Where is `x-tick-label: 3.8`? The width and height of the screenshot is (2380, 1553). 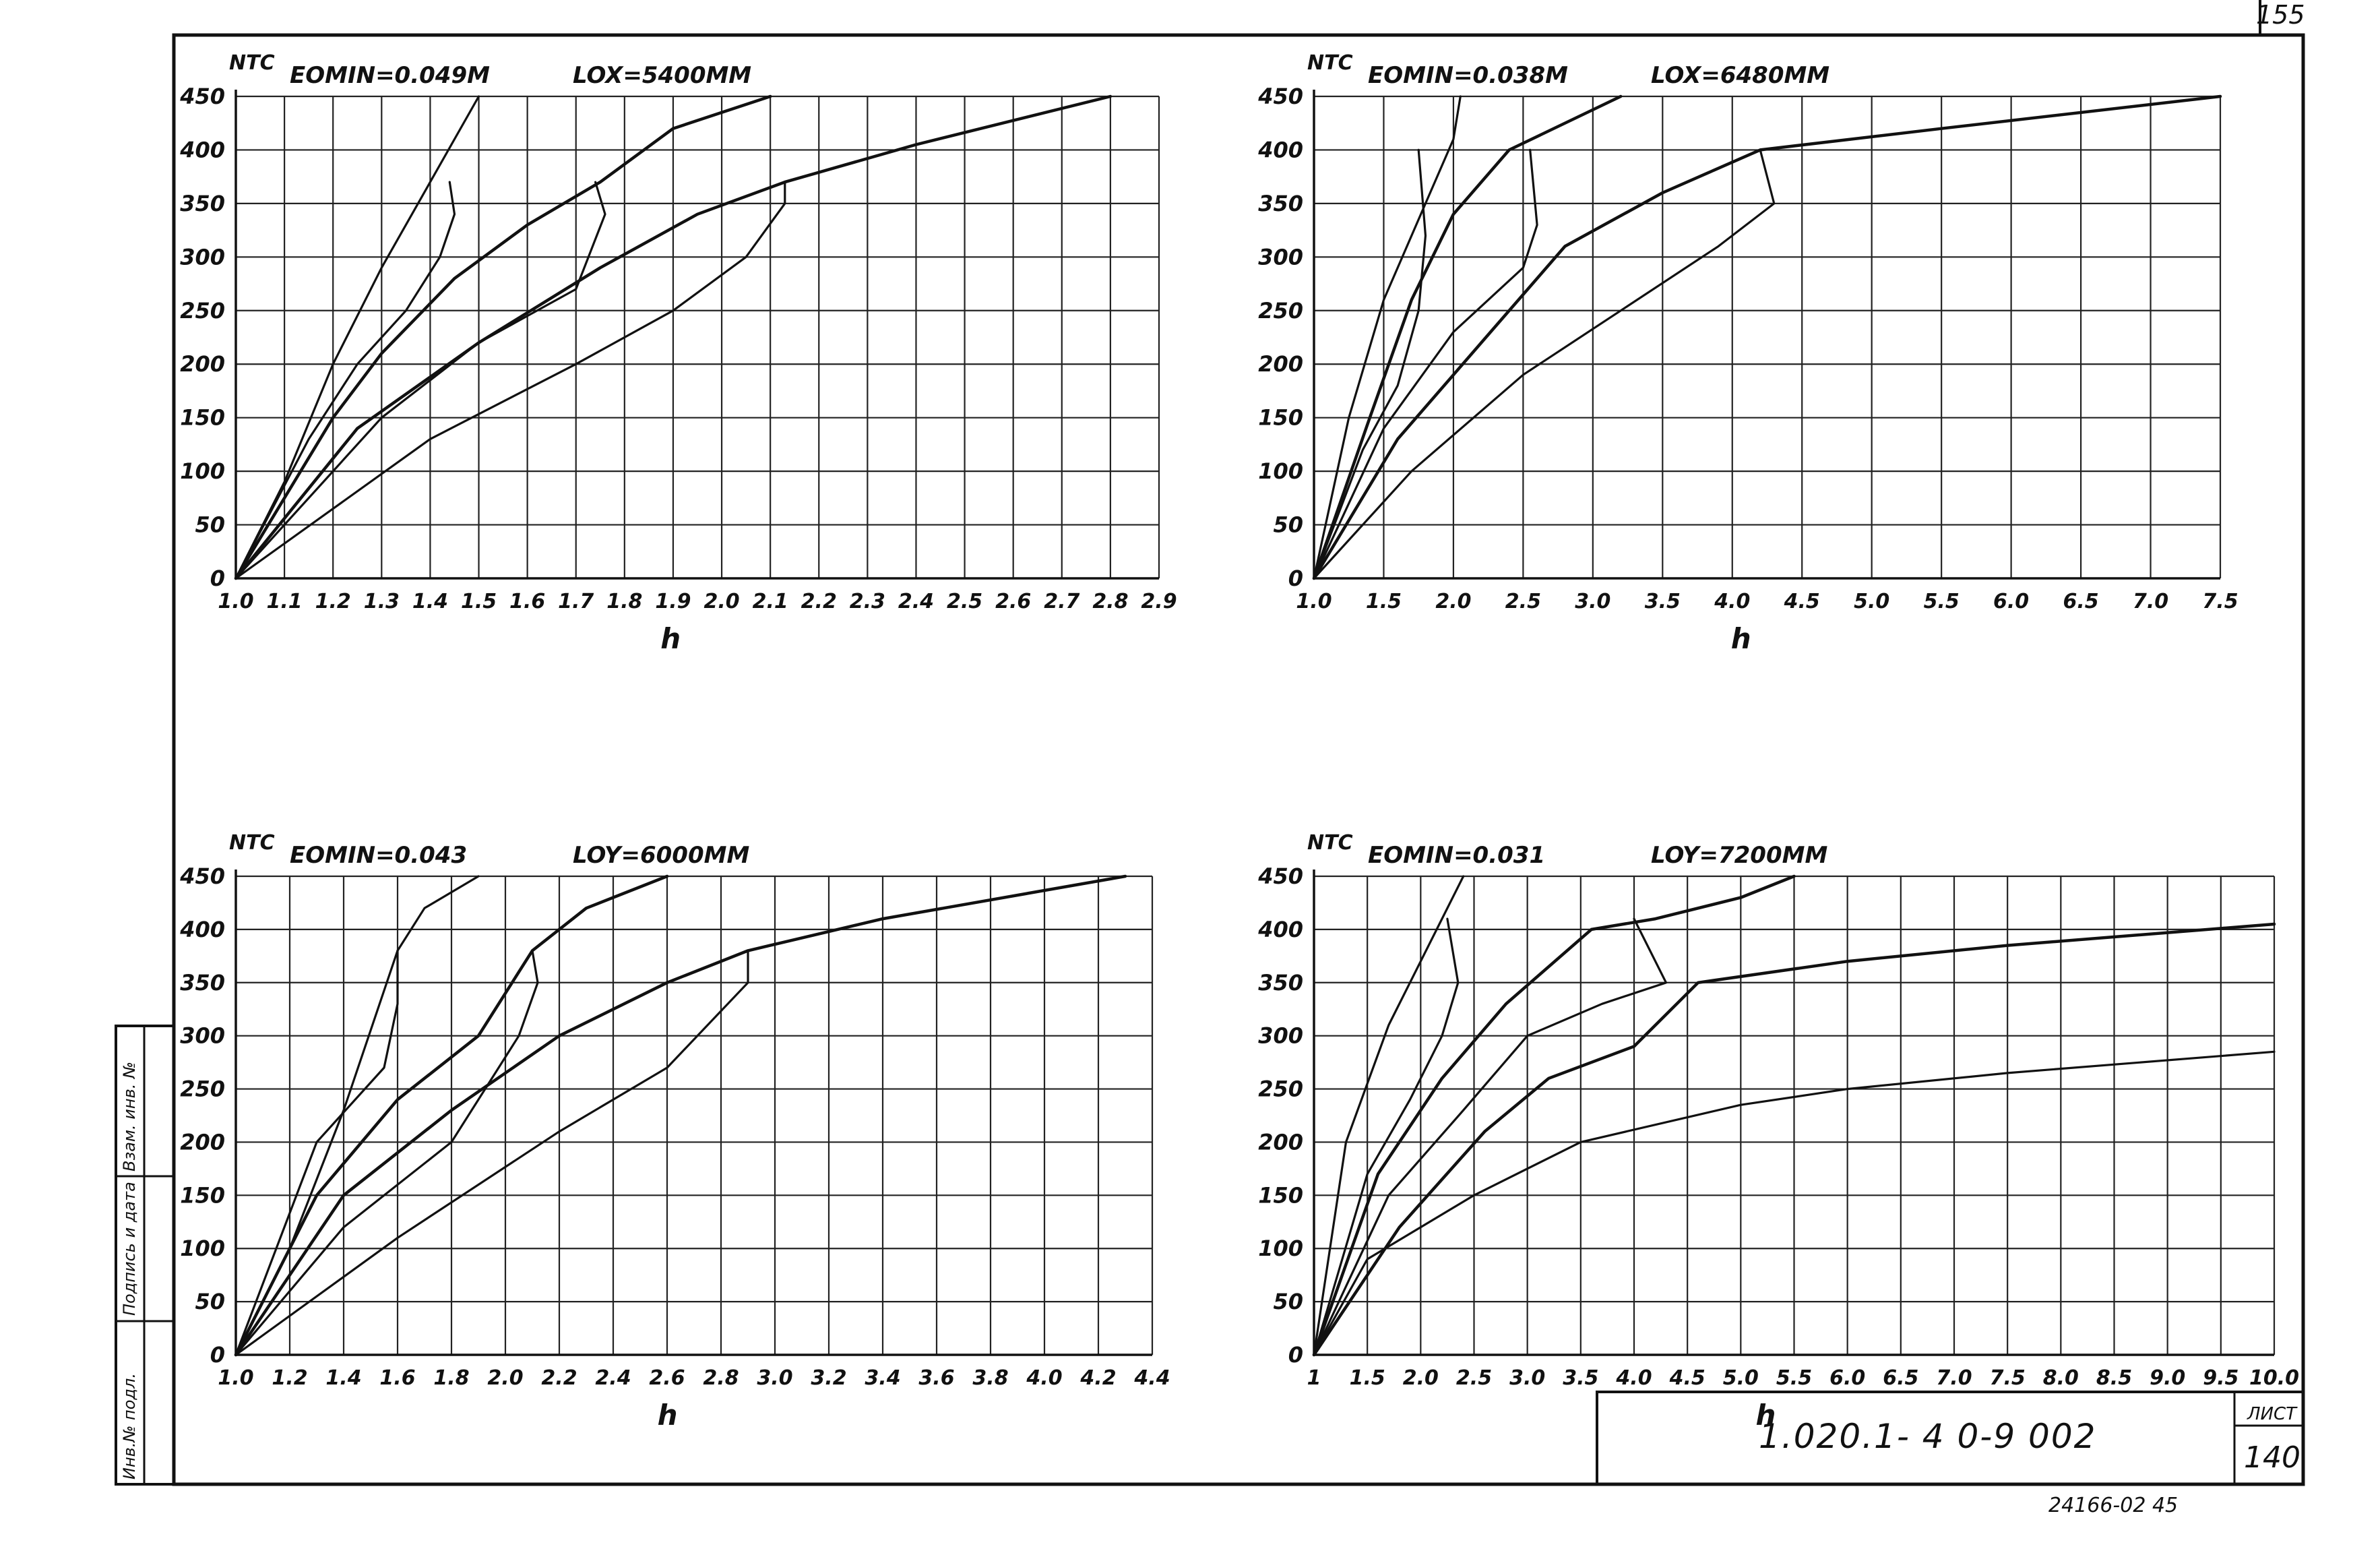 x-tick-label: 3.8 is located at coordinates (990, 1378).